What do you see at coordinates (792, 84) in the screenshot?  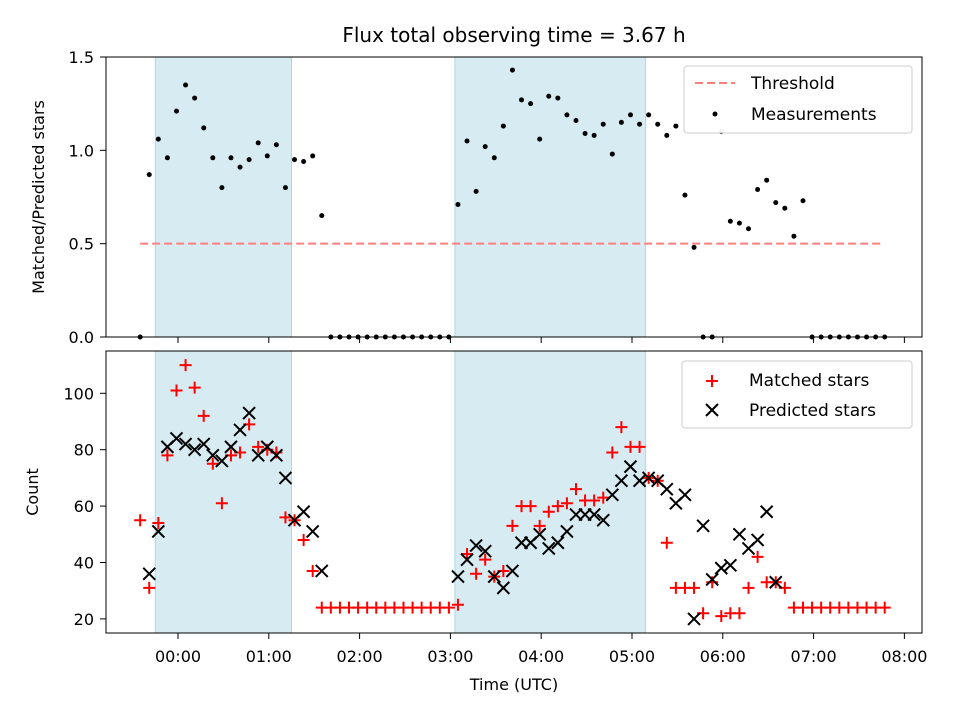 I see `legend-threshold-label: Threshold` at bounding box center [792, 84].